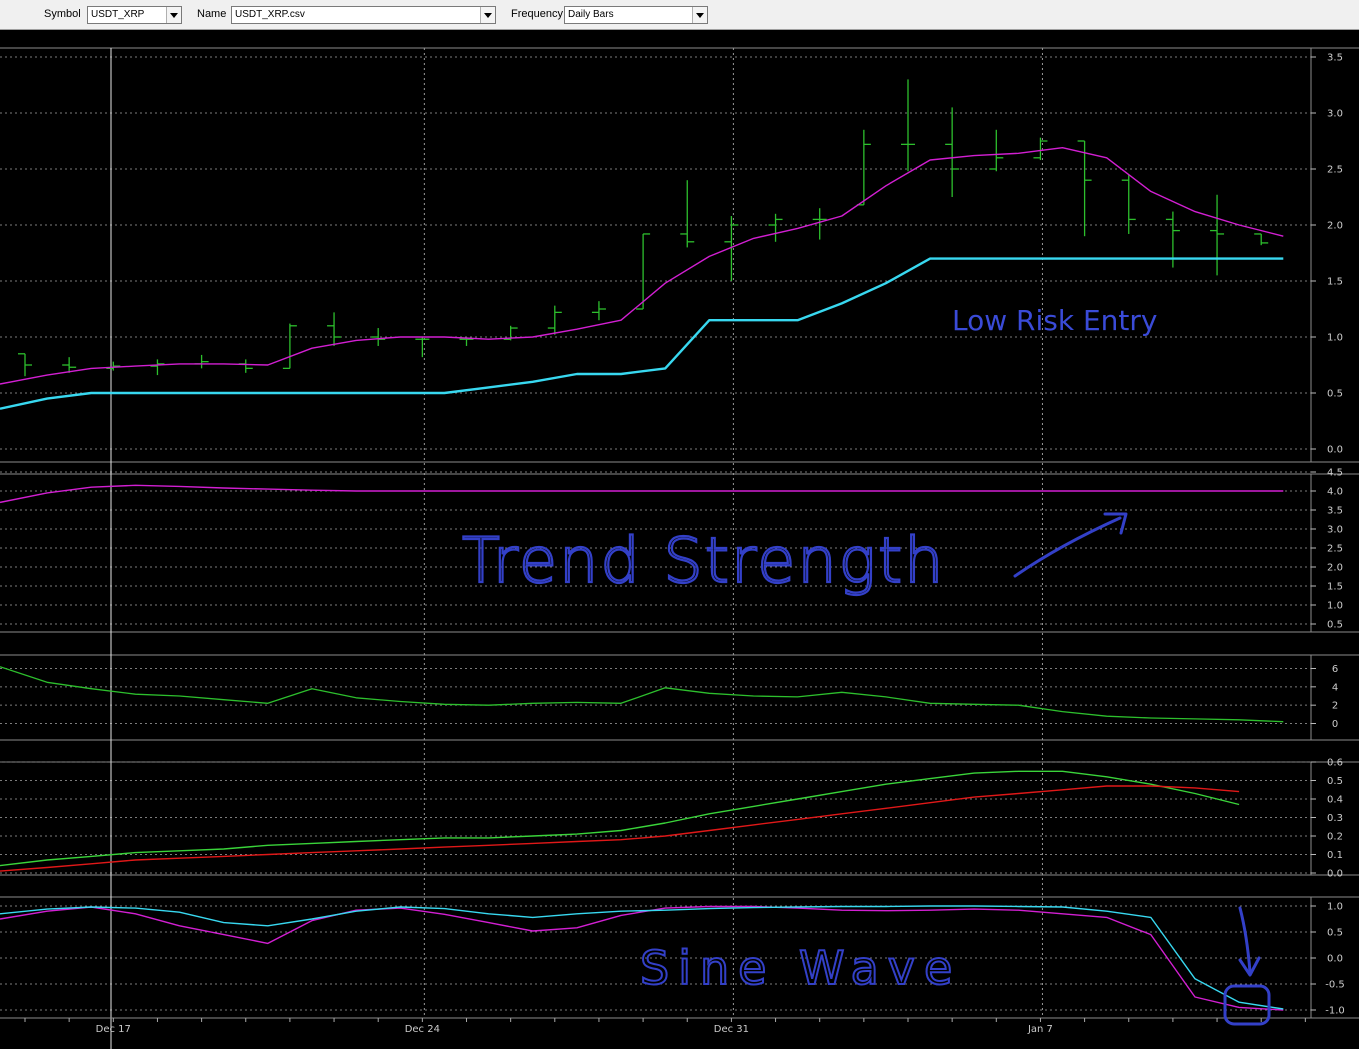 Image resolution: width=1359 pixels, height=1049 pixels. I want to click on y-tick-label: 0.2, so click(1335, 837).